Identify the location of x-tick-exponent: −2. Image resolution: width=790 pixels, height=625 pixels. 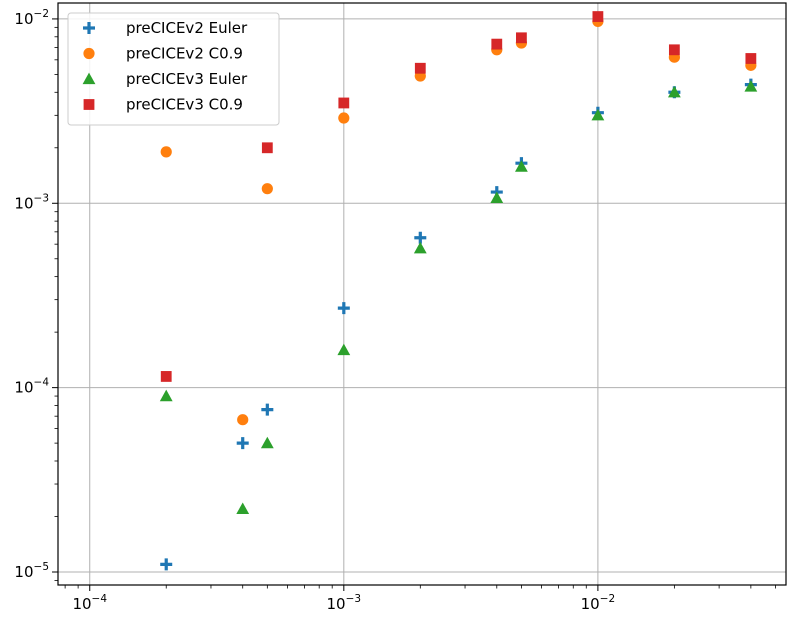
(607, 599).